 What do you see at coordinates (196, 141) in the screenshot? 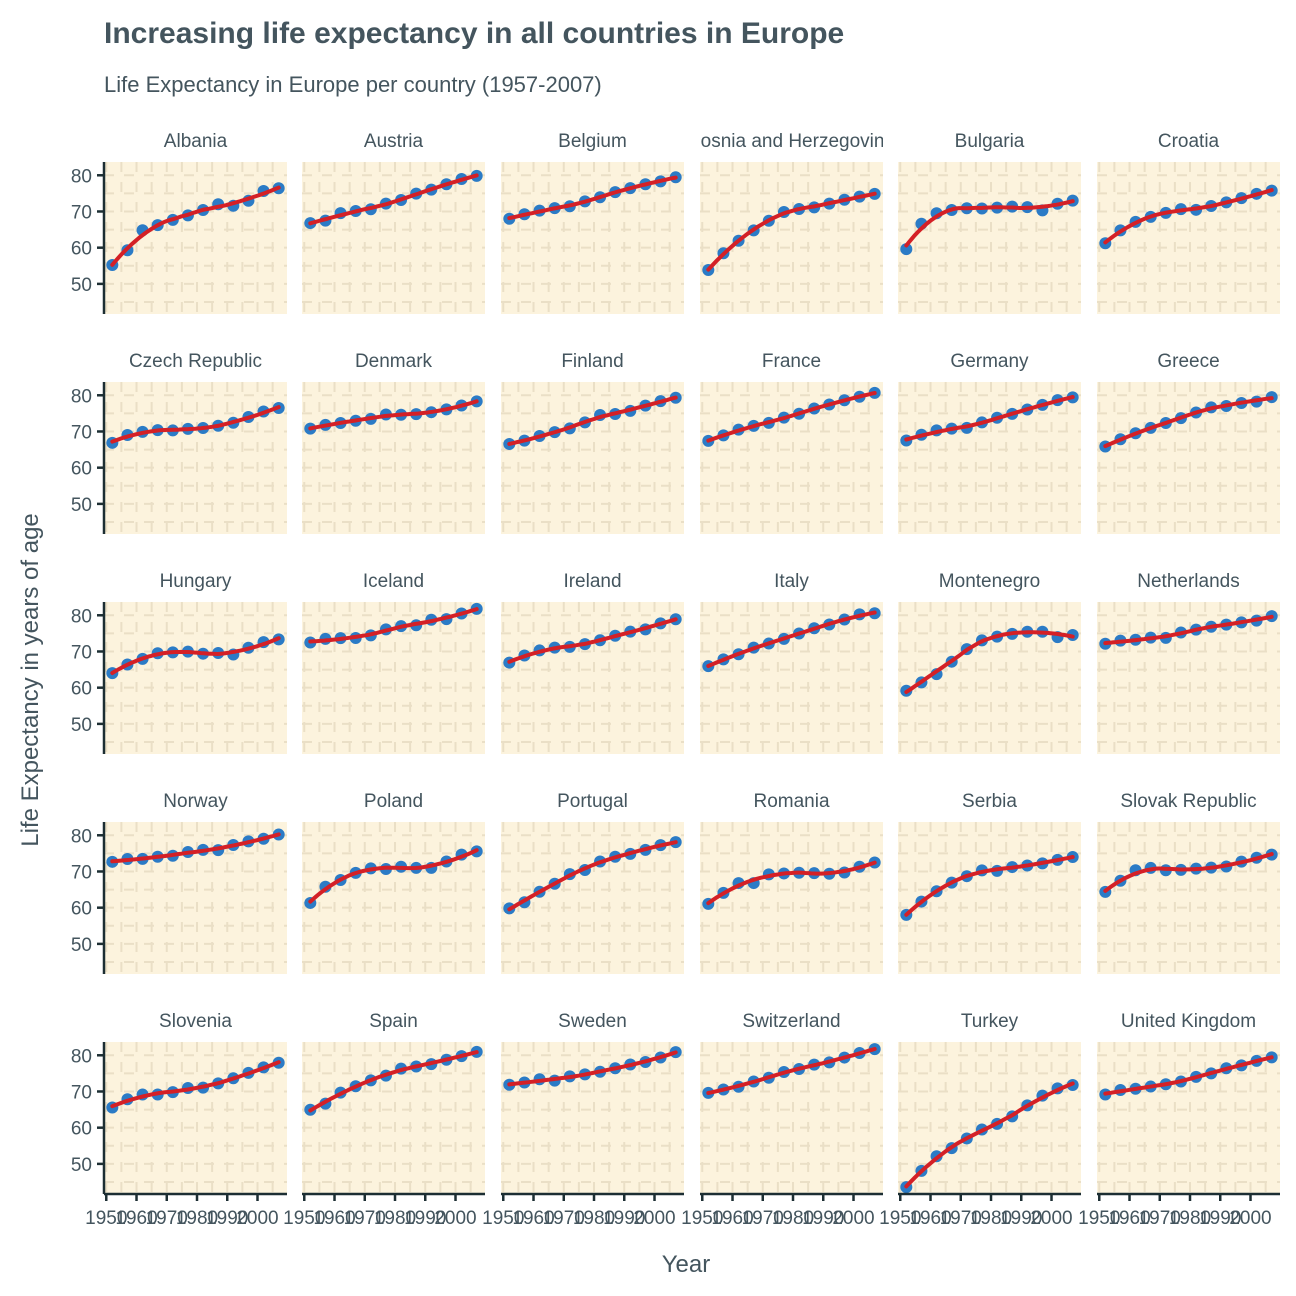
I see `strip-label: Albania` at bounding box center [196, 141].